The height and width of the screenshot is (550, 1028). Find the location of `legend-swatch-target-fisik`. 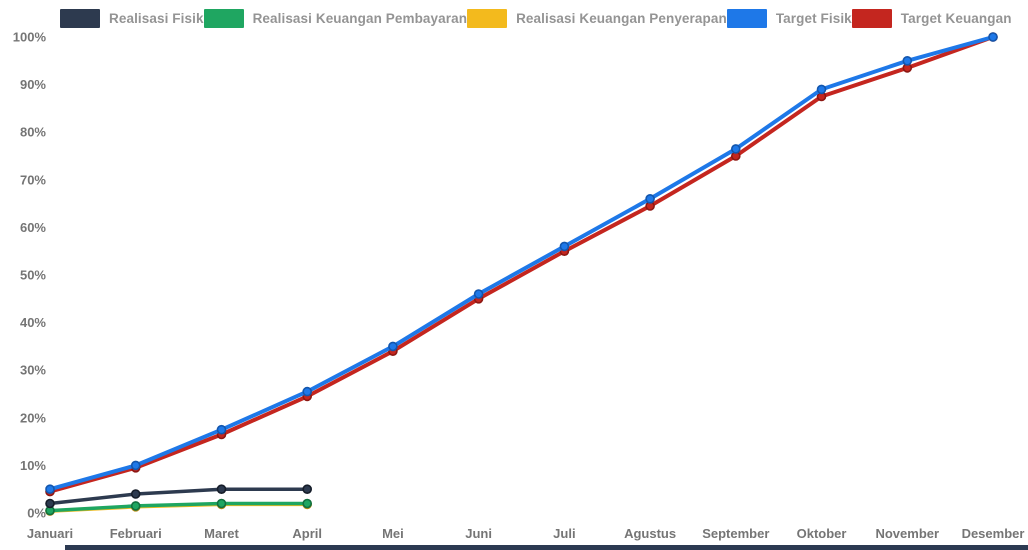

legend-swatch-target-fisik is located at coordinates (746, 18).